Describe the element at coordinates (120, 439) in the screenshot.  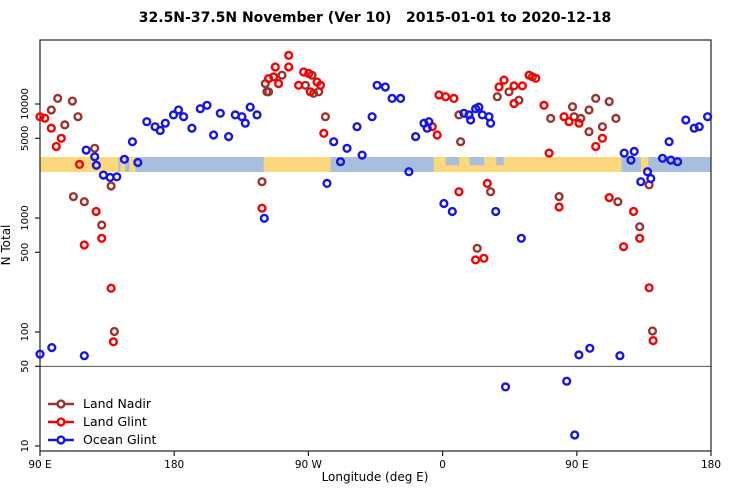
I see `legend-label: Ocean Glint` at that location.